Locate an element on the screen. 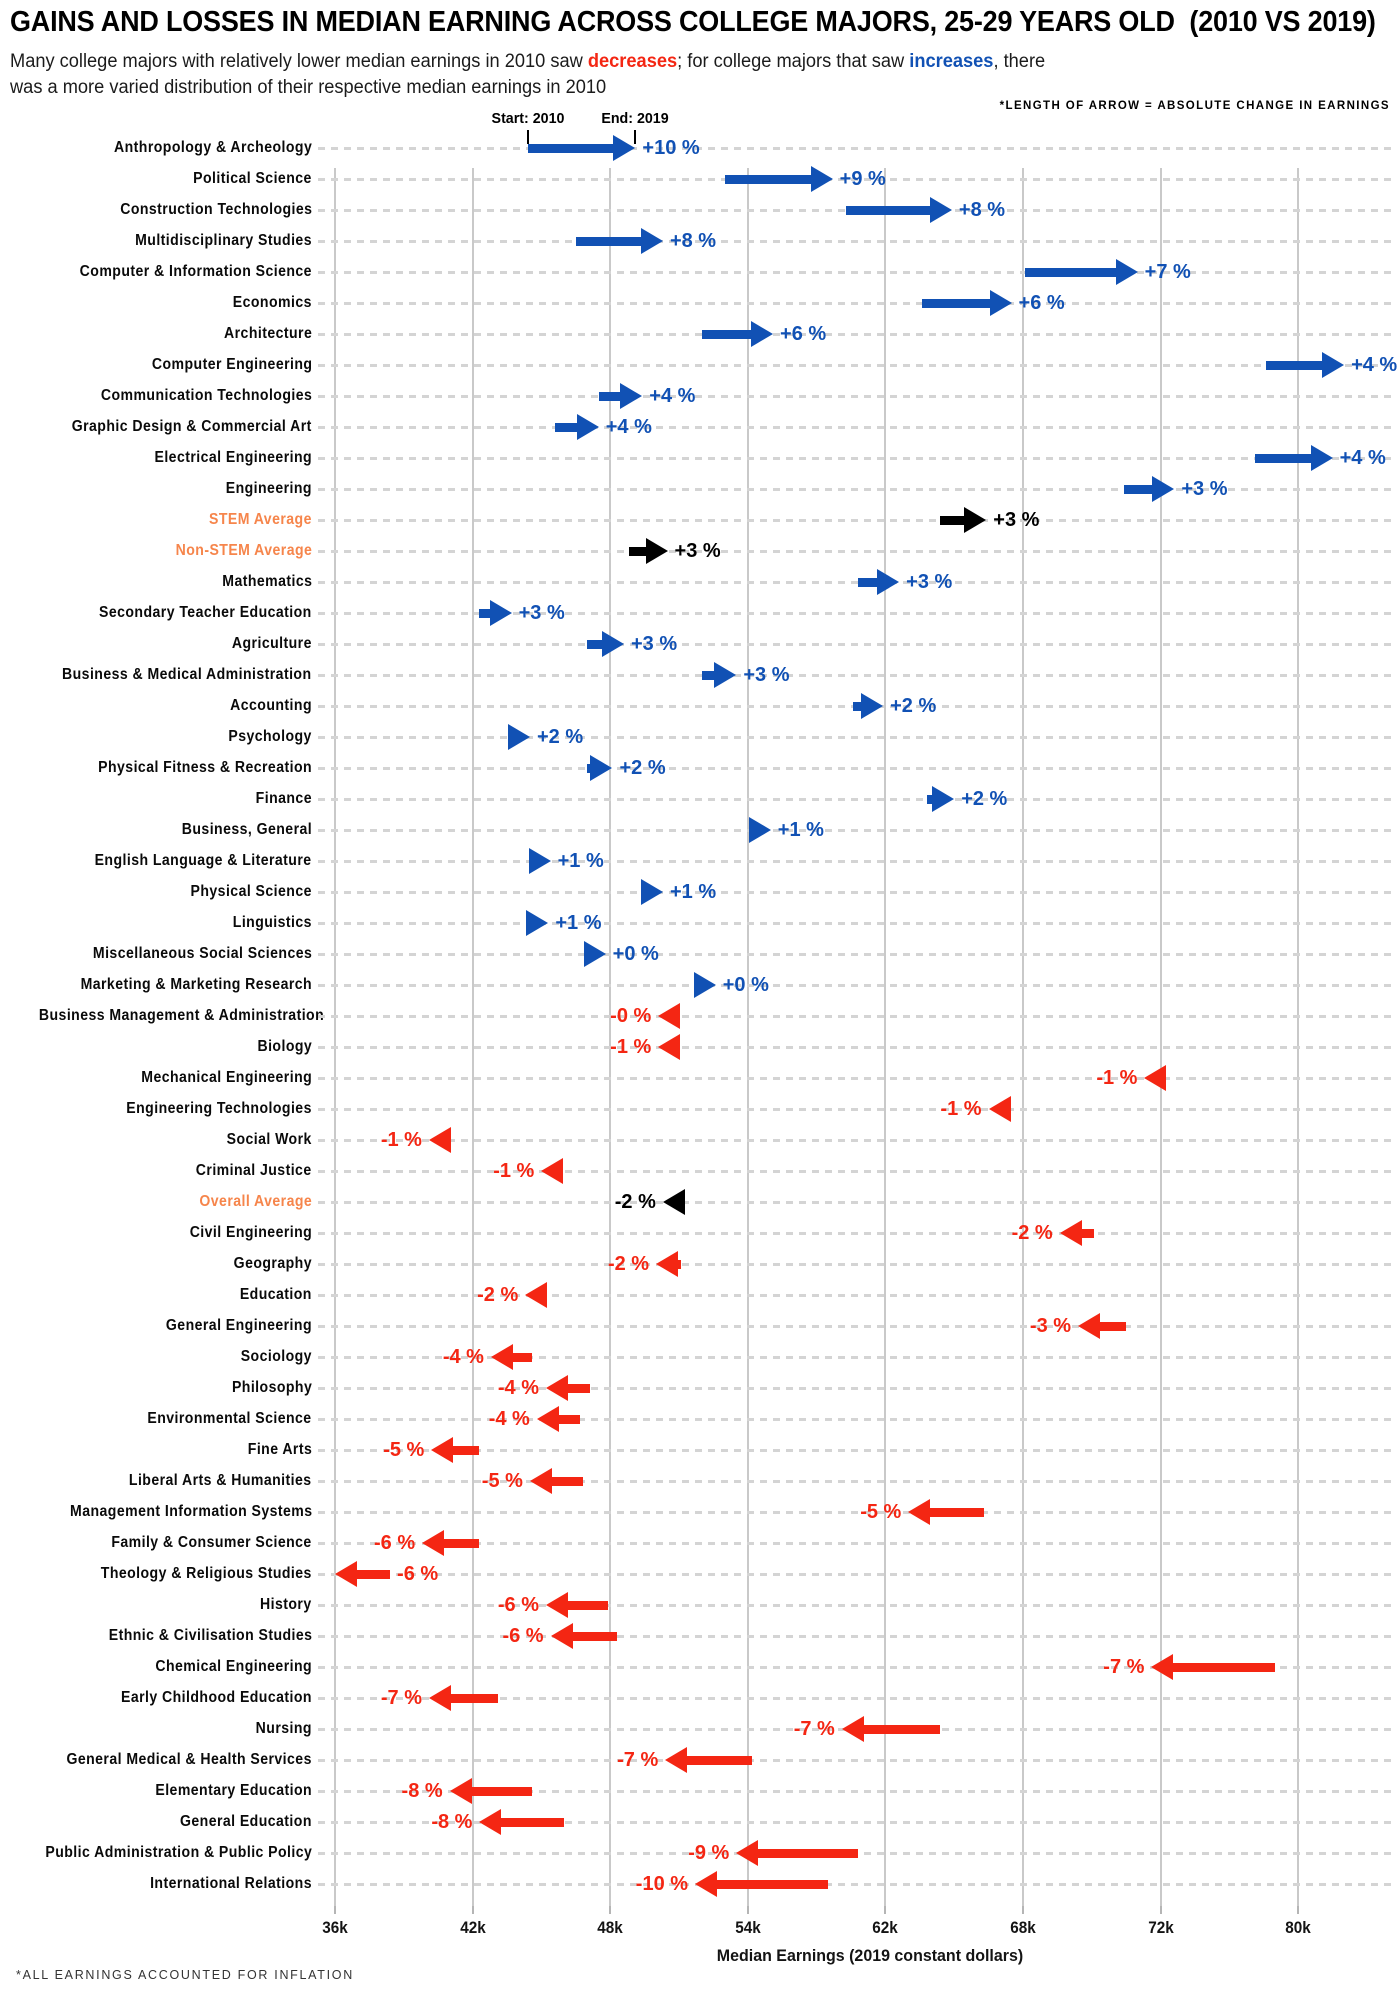 The image size is (1400, 2000). percent-change-label: +3 % is located at coordinates (697, 551).